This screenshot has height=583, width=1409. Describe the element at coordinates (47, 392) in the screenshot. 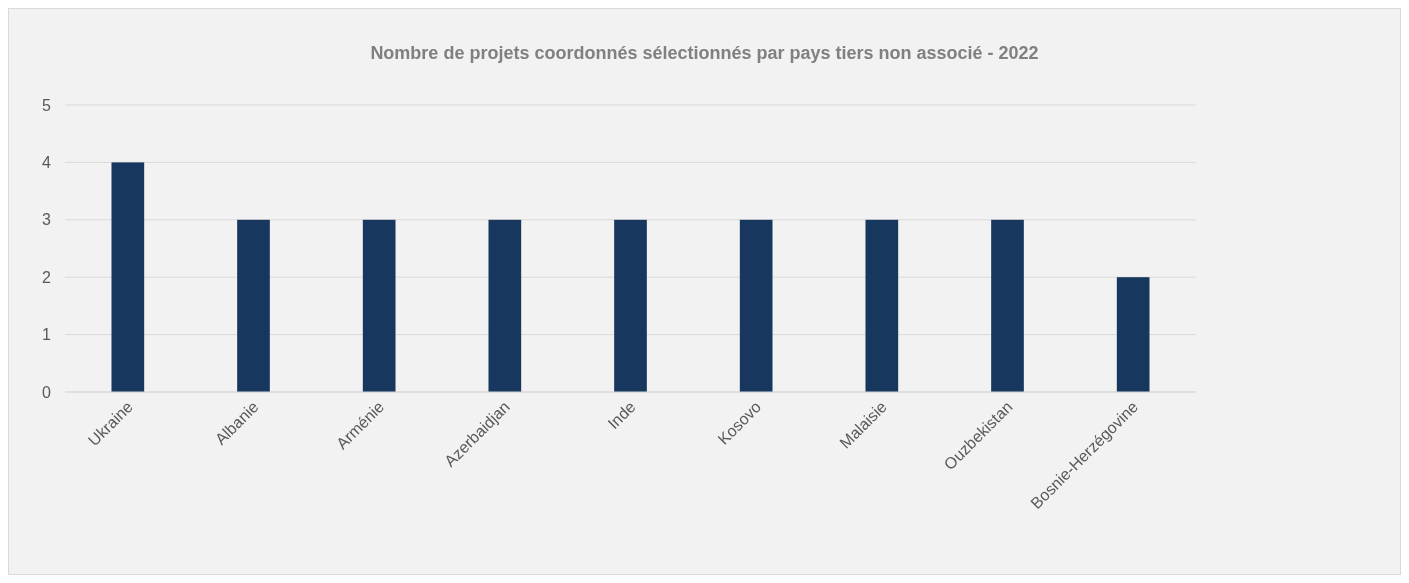

I see `y-tick-label: 0` at that location.